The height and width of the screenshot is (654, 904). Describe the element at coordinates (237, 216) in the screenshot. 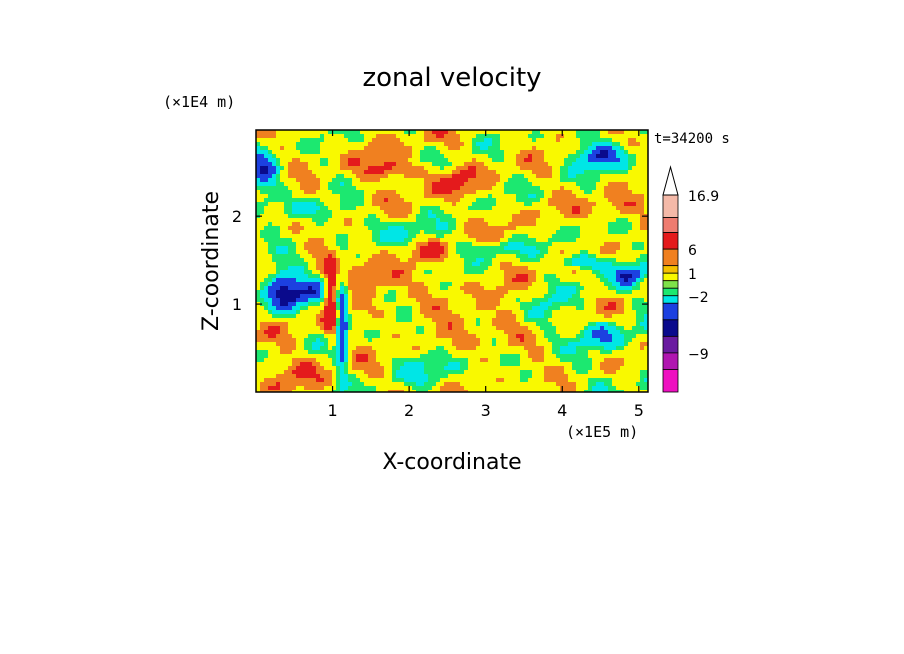

I see `y-tick-label: 2` at that location.